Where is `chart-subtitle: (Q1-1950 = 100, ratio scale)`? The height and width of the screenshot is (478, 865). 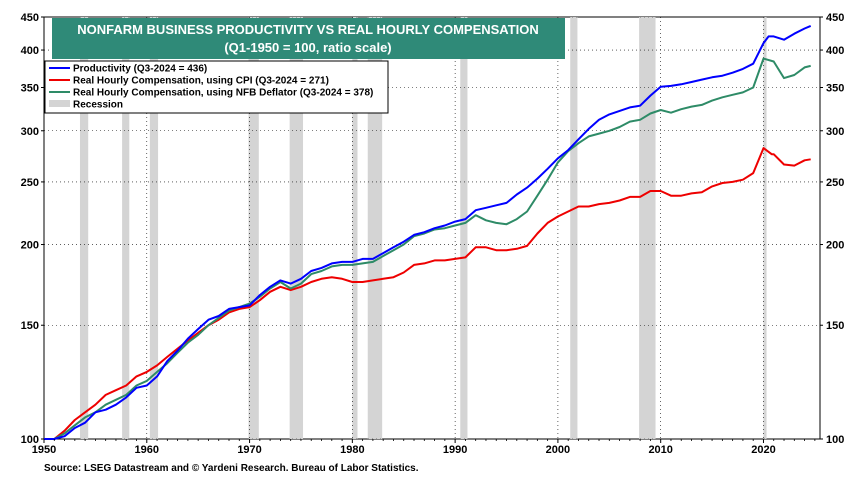
chart-subtitle: (Q1-1950 = 100, ratio scale) is located at coordinates (307, 47).